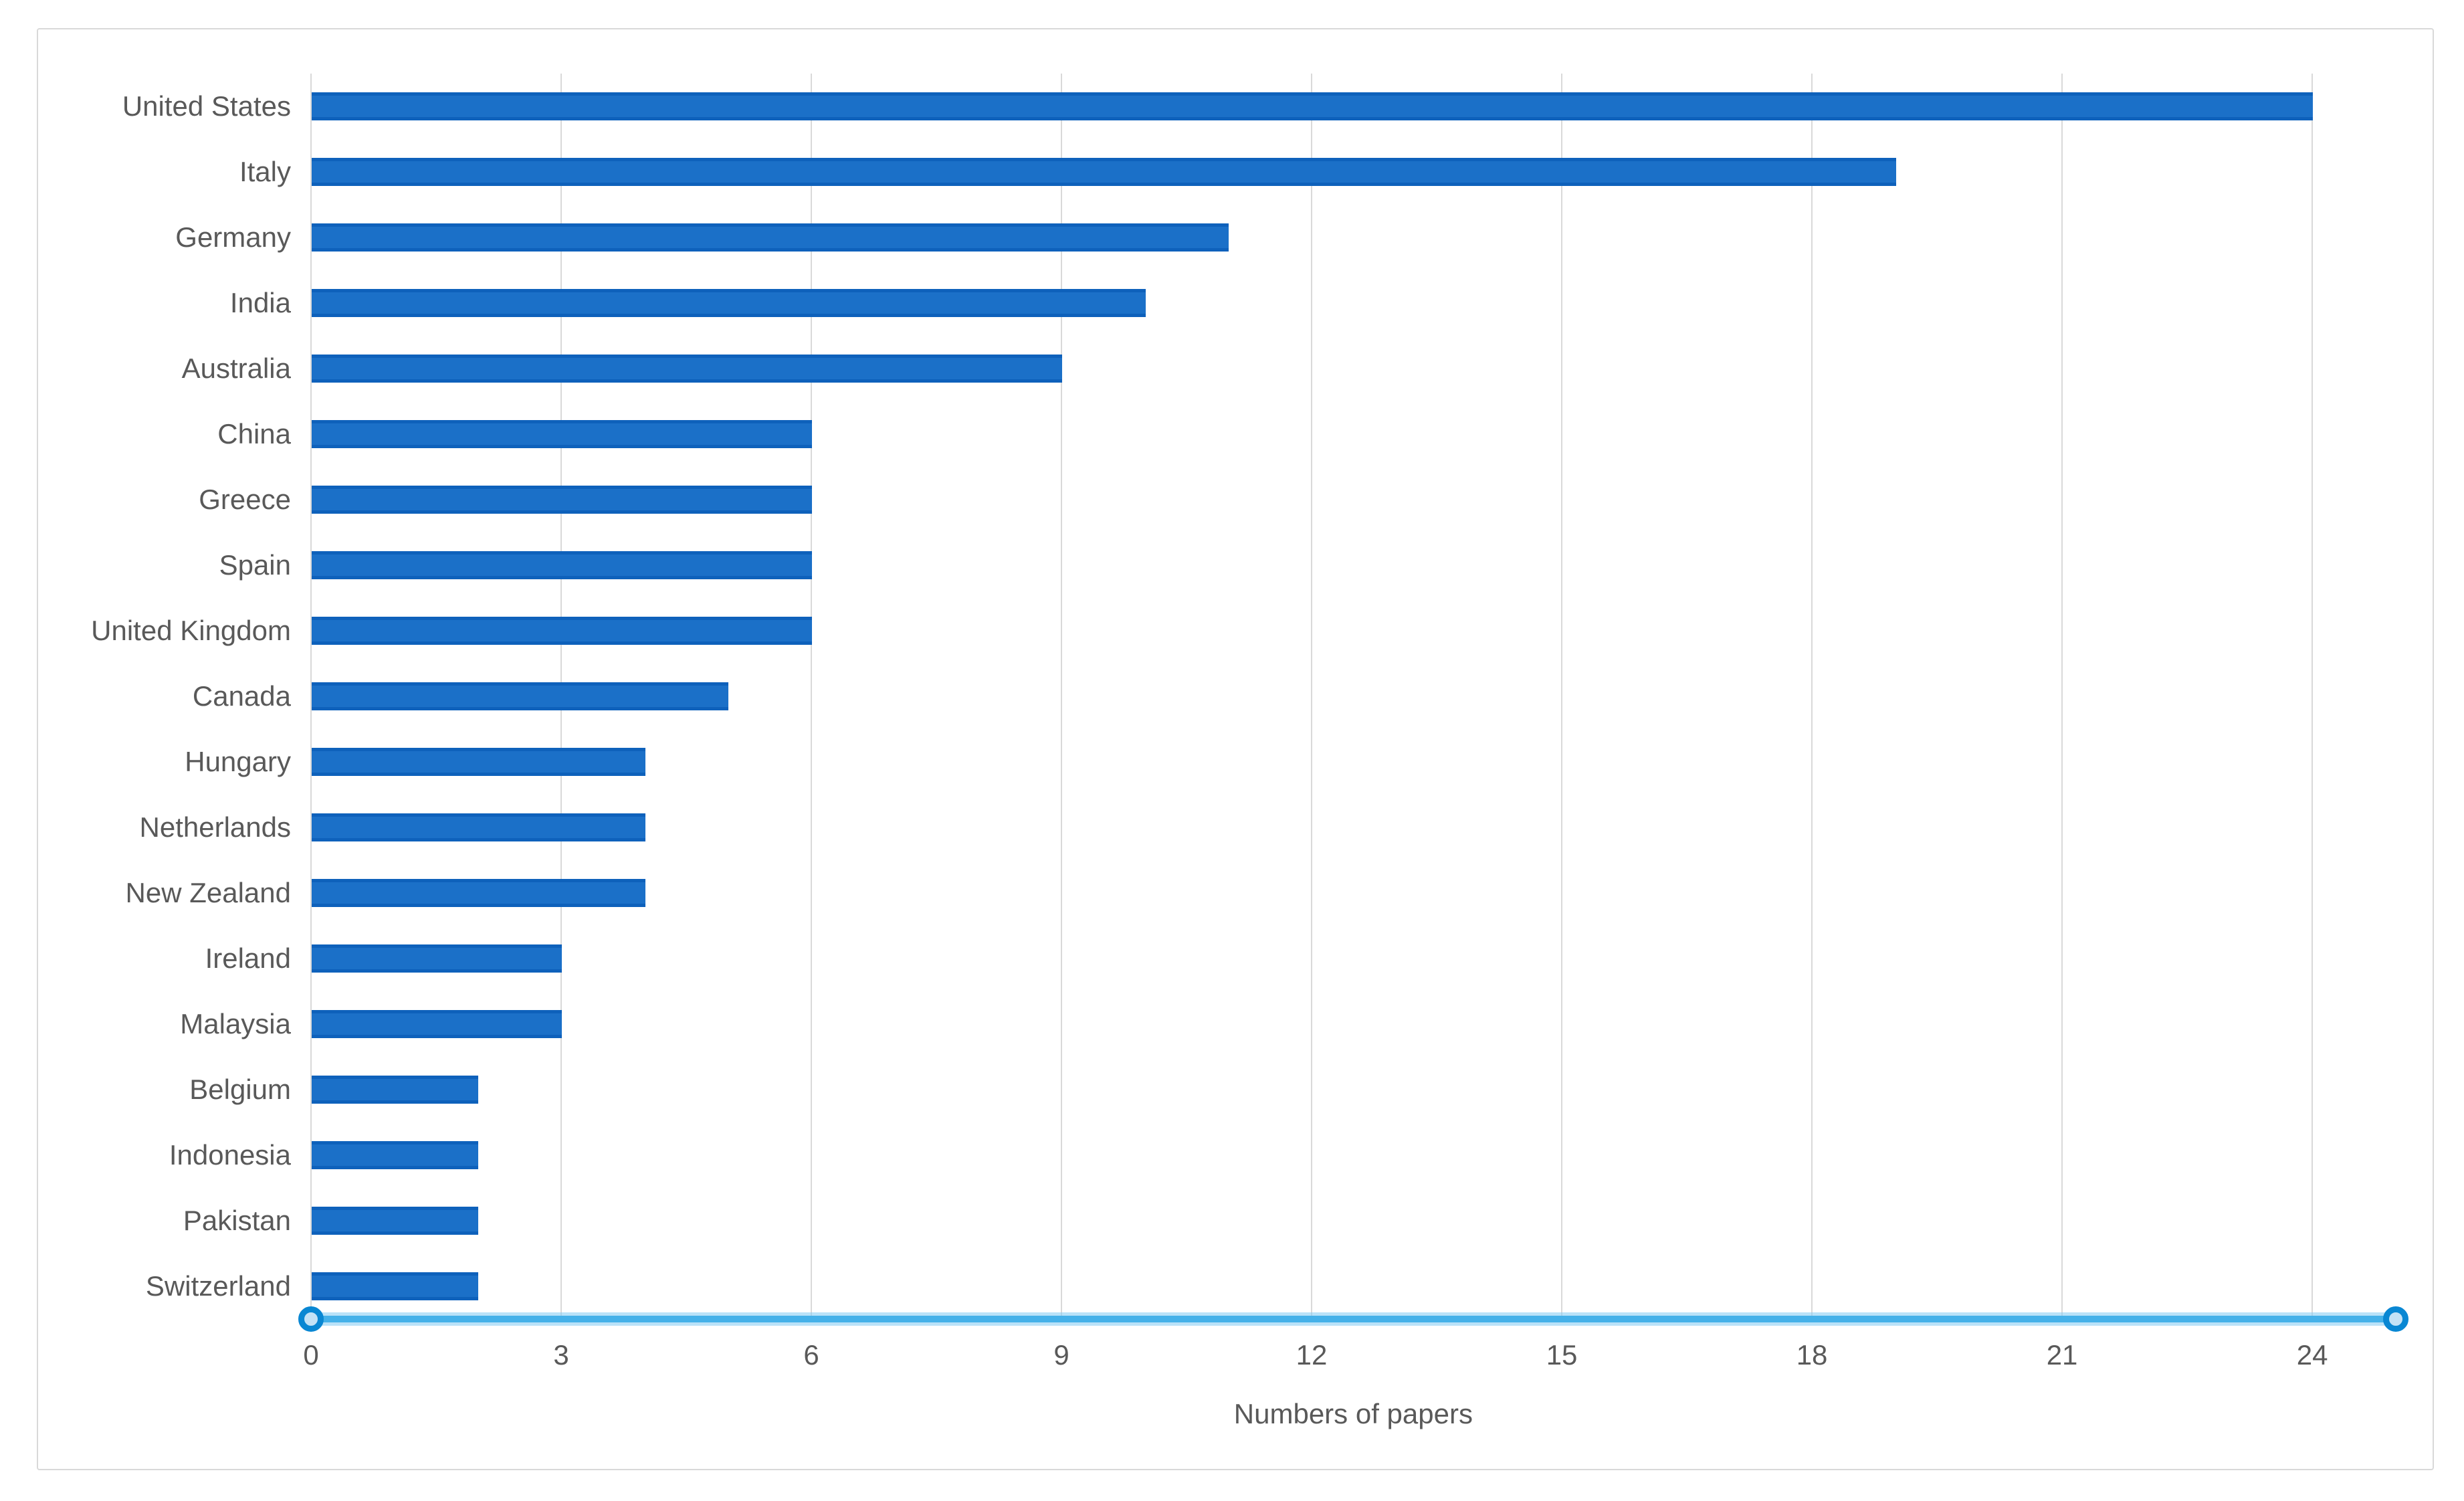  What do you see at coordinates (1061, 1355) in the screenshot?
I see `x-tick-label: 9` at bounding box center [1061, 1355].